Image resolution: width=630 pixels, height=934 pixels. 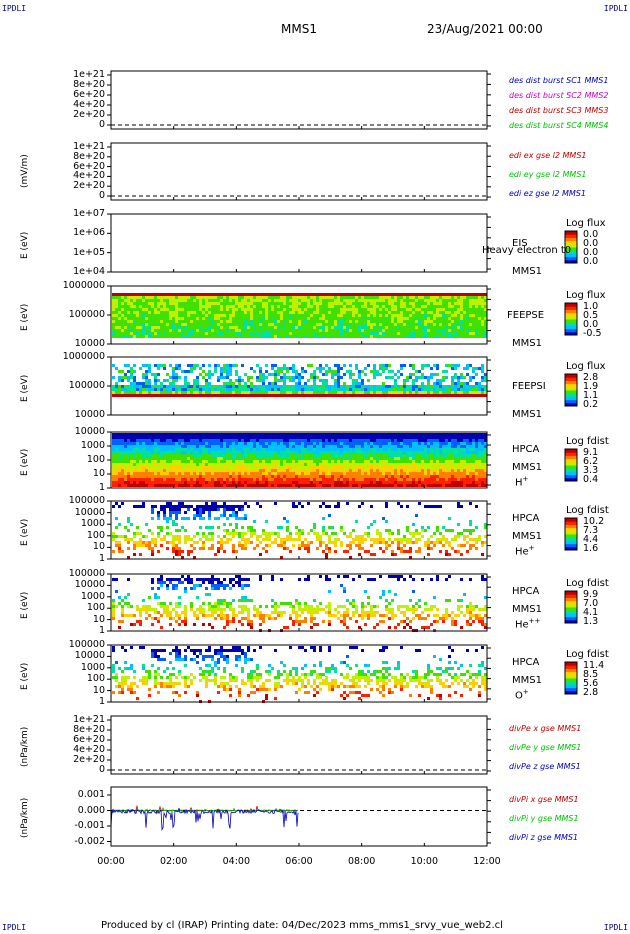 I want to click on colorbar-segment, so click(x=571, y=392).